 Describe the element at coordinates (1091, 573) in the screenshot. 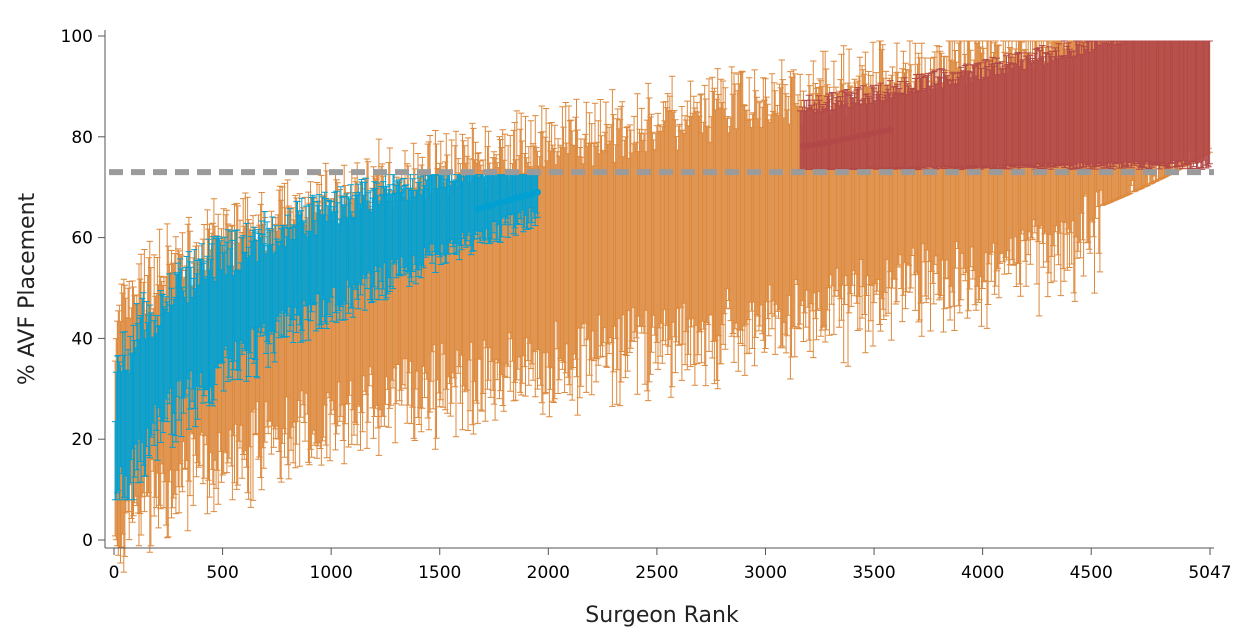

I see `x-tick-label: 4500` at that location.